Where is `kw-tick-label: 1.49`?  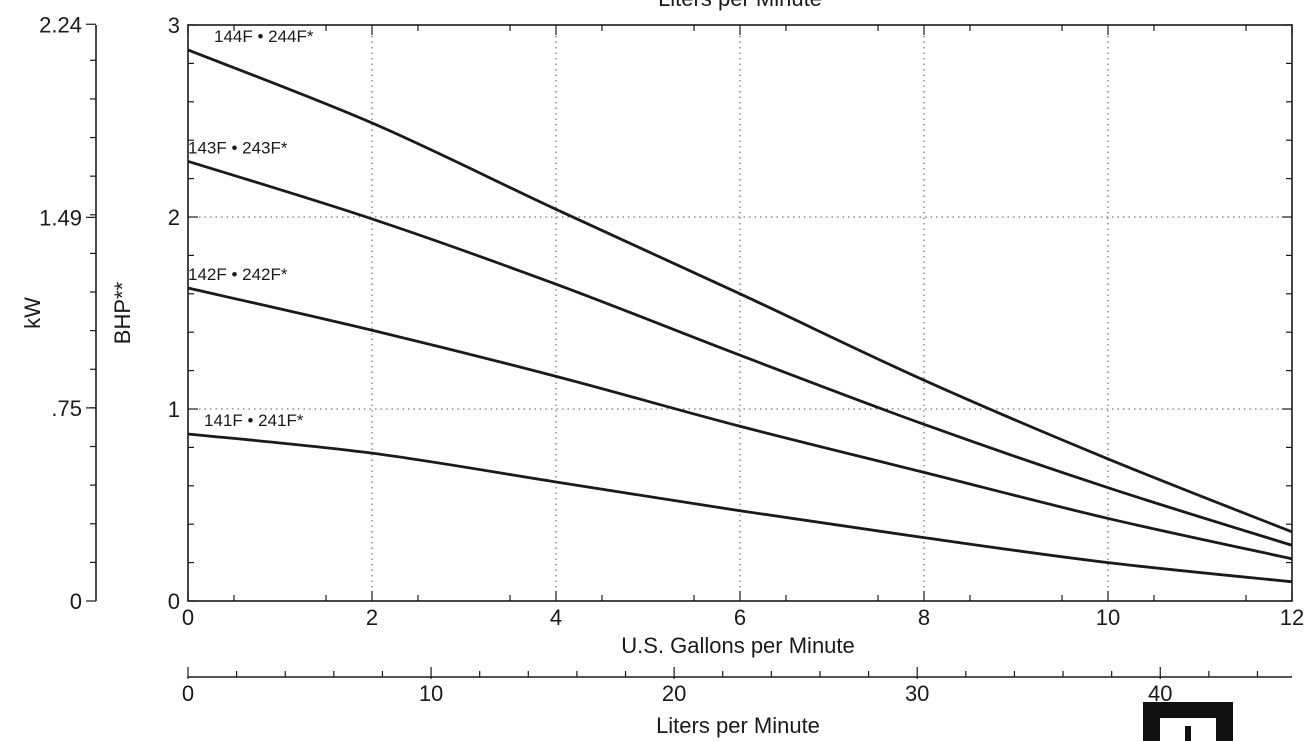 kw-tick-label: 1.49 is located at coordinates (60, 217).